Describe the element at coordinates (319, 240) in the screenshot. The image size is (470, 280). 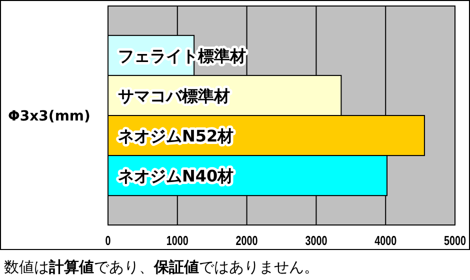
I see `x-tick-label: 3000` at that location.